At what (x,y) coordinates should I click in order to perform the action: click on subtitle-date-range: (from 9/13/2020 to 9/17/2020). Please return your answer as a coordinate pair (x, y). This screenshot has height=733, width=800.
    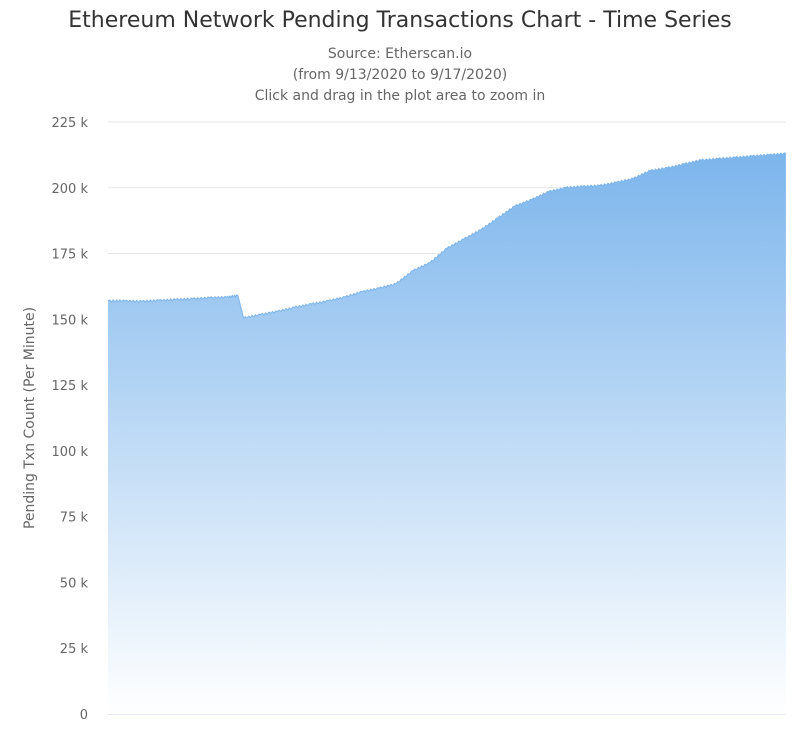
    Looking at the image, I should click on (400, 75).